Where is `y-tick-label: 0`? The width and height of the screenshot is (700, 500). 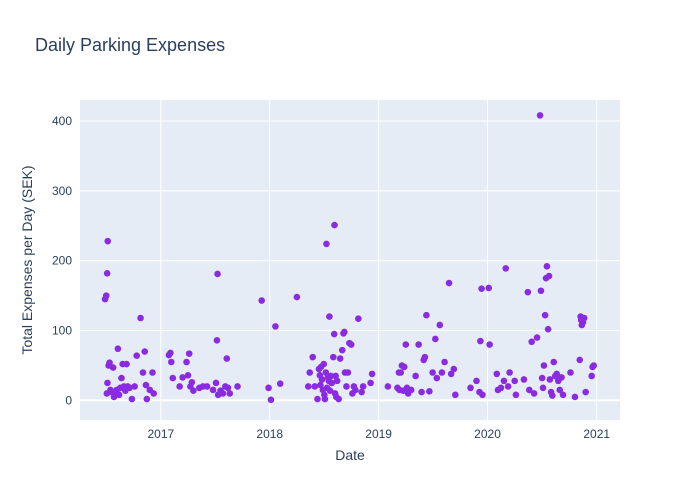 y-tick-label: 0 is located at coordinates (68, 400).